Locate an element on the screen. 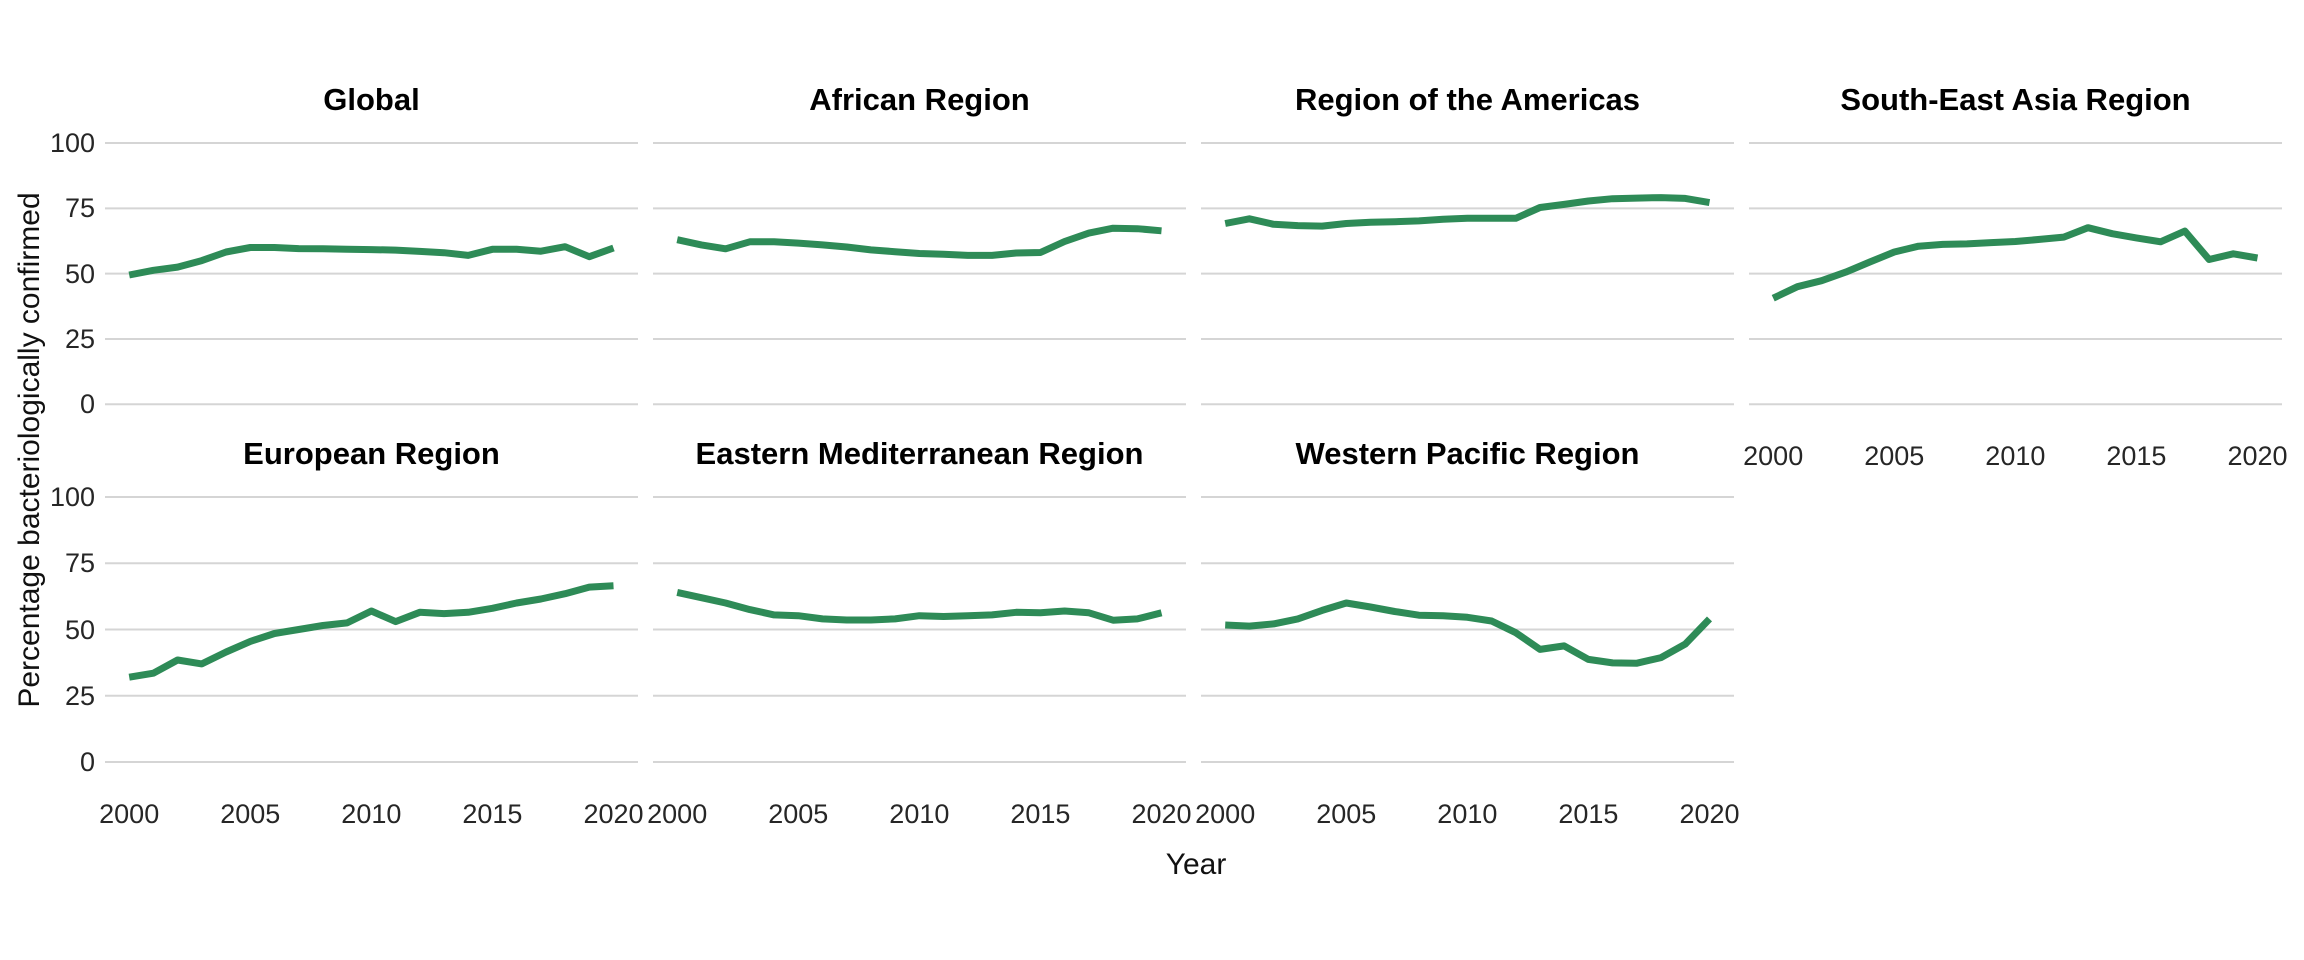  x-tick-label-2015-european-region: 2015 is located at coordinates (492, 814).